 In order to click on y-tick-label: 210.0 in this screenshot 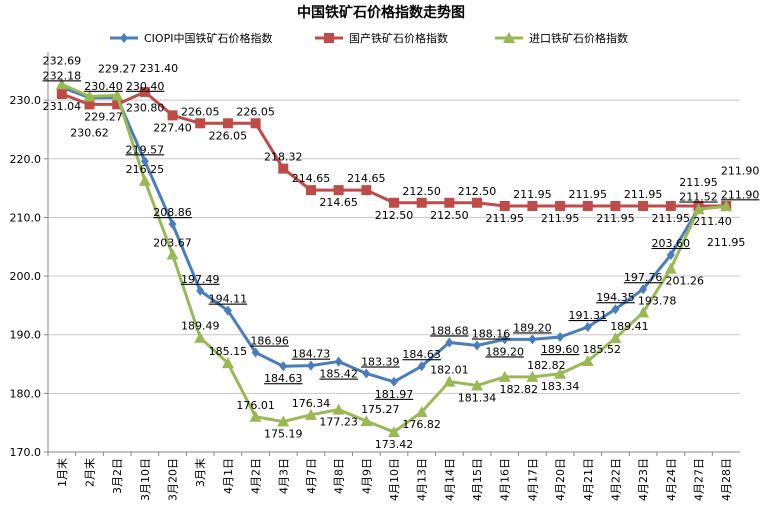, I will do `click(26, 217)`.